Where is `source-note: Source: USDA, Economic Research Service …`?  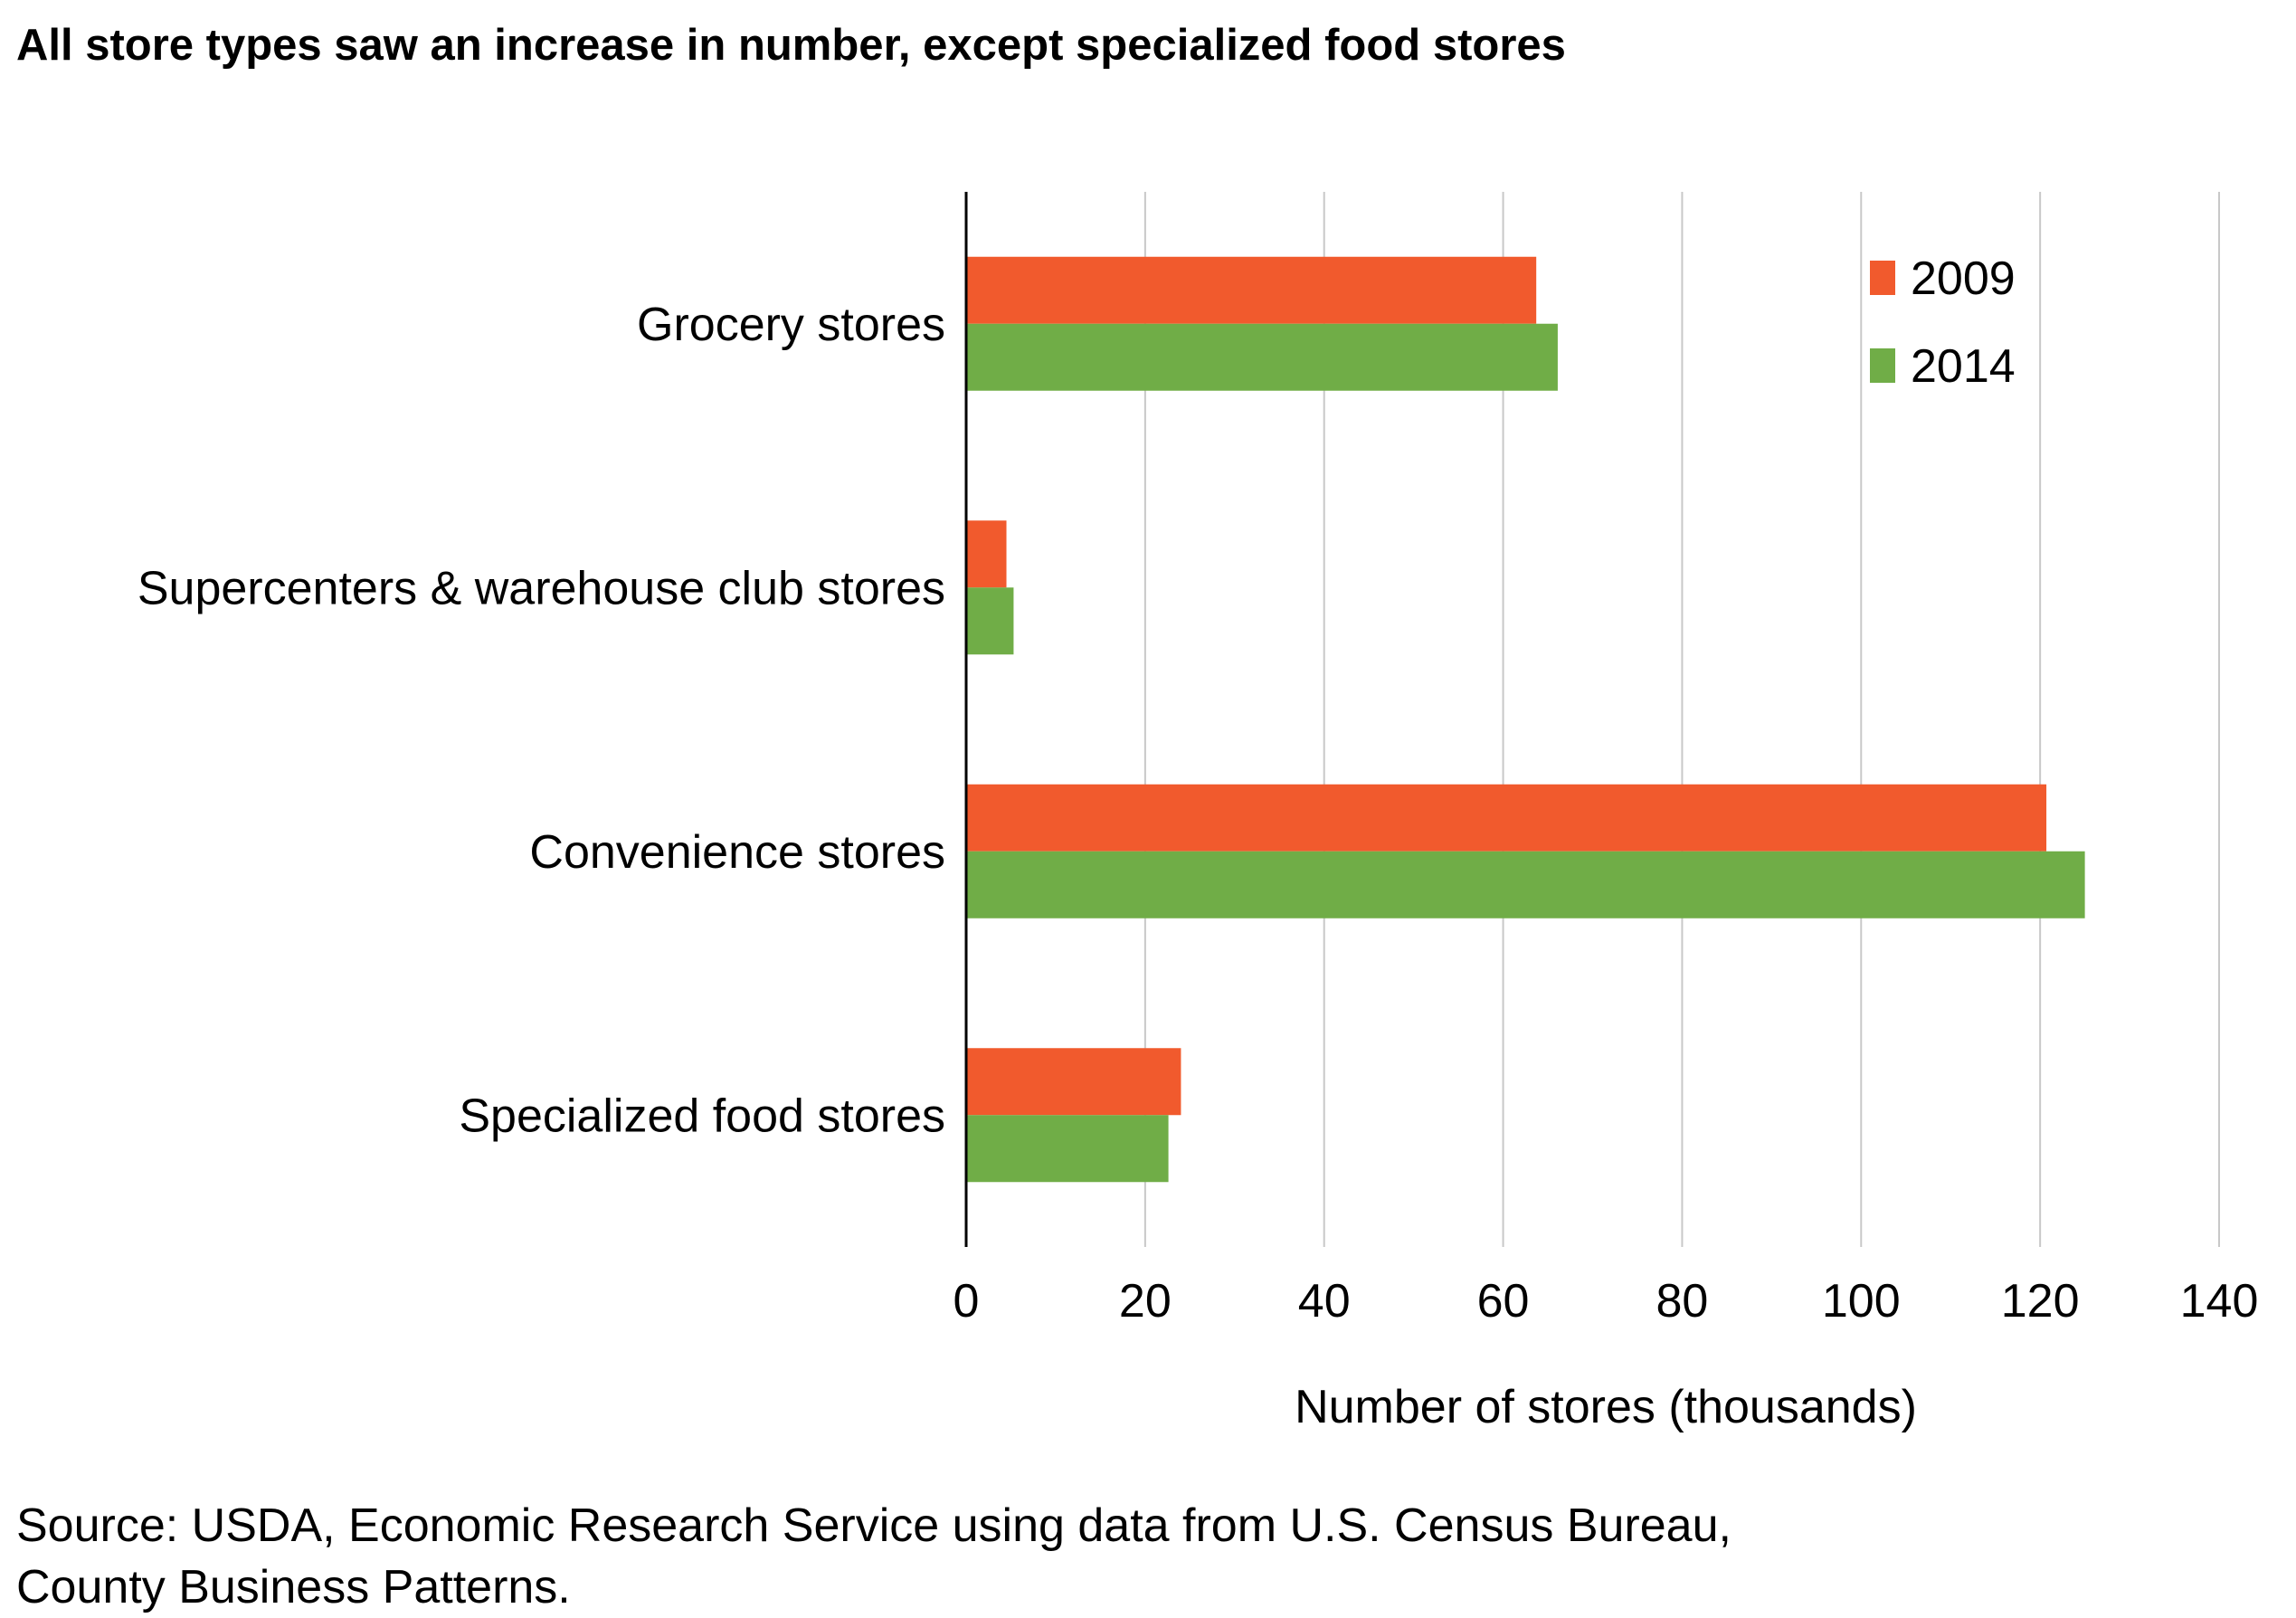
source-note: Source: USDA, Economic Research Service … is located at coordinates (873, 1556).